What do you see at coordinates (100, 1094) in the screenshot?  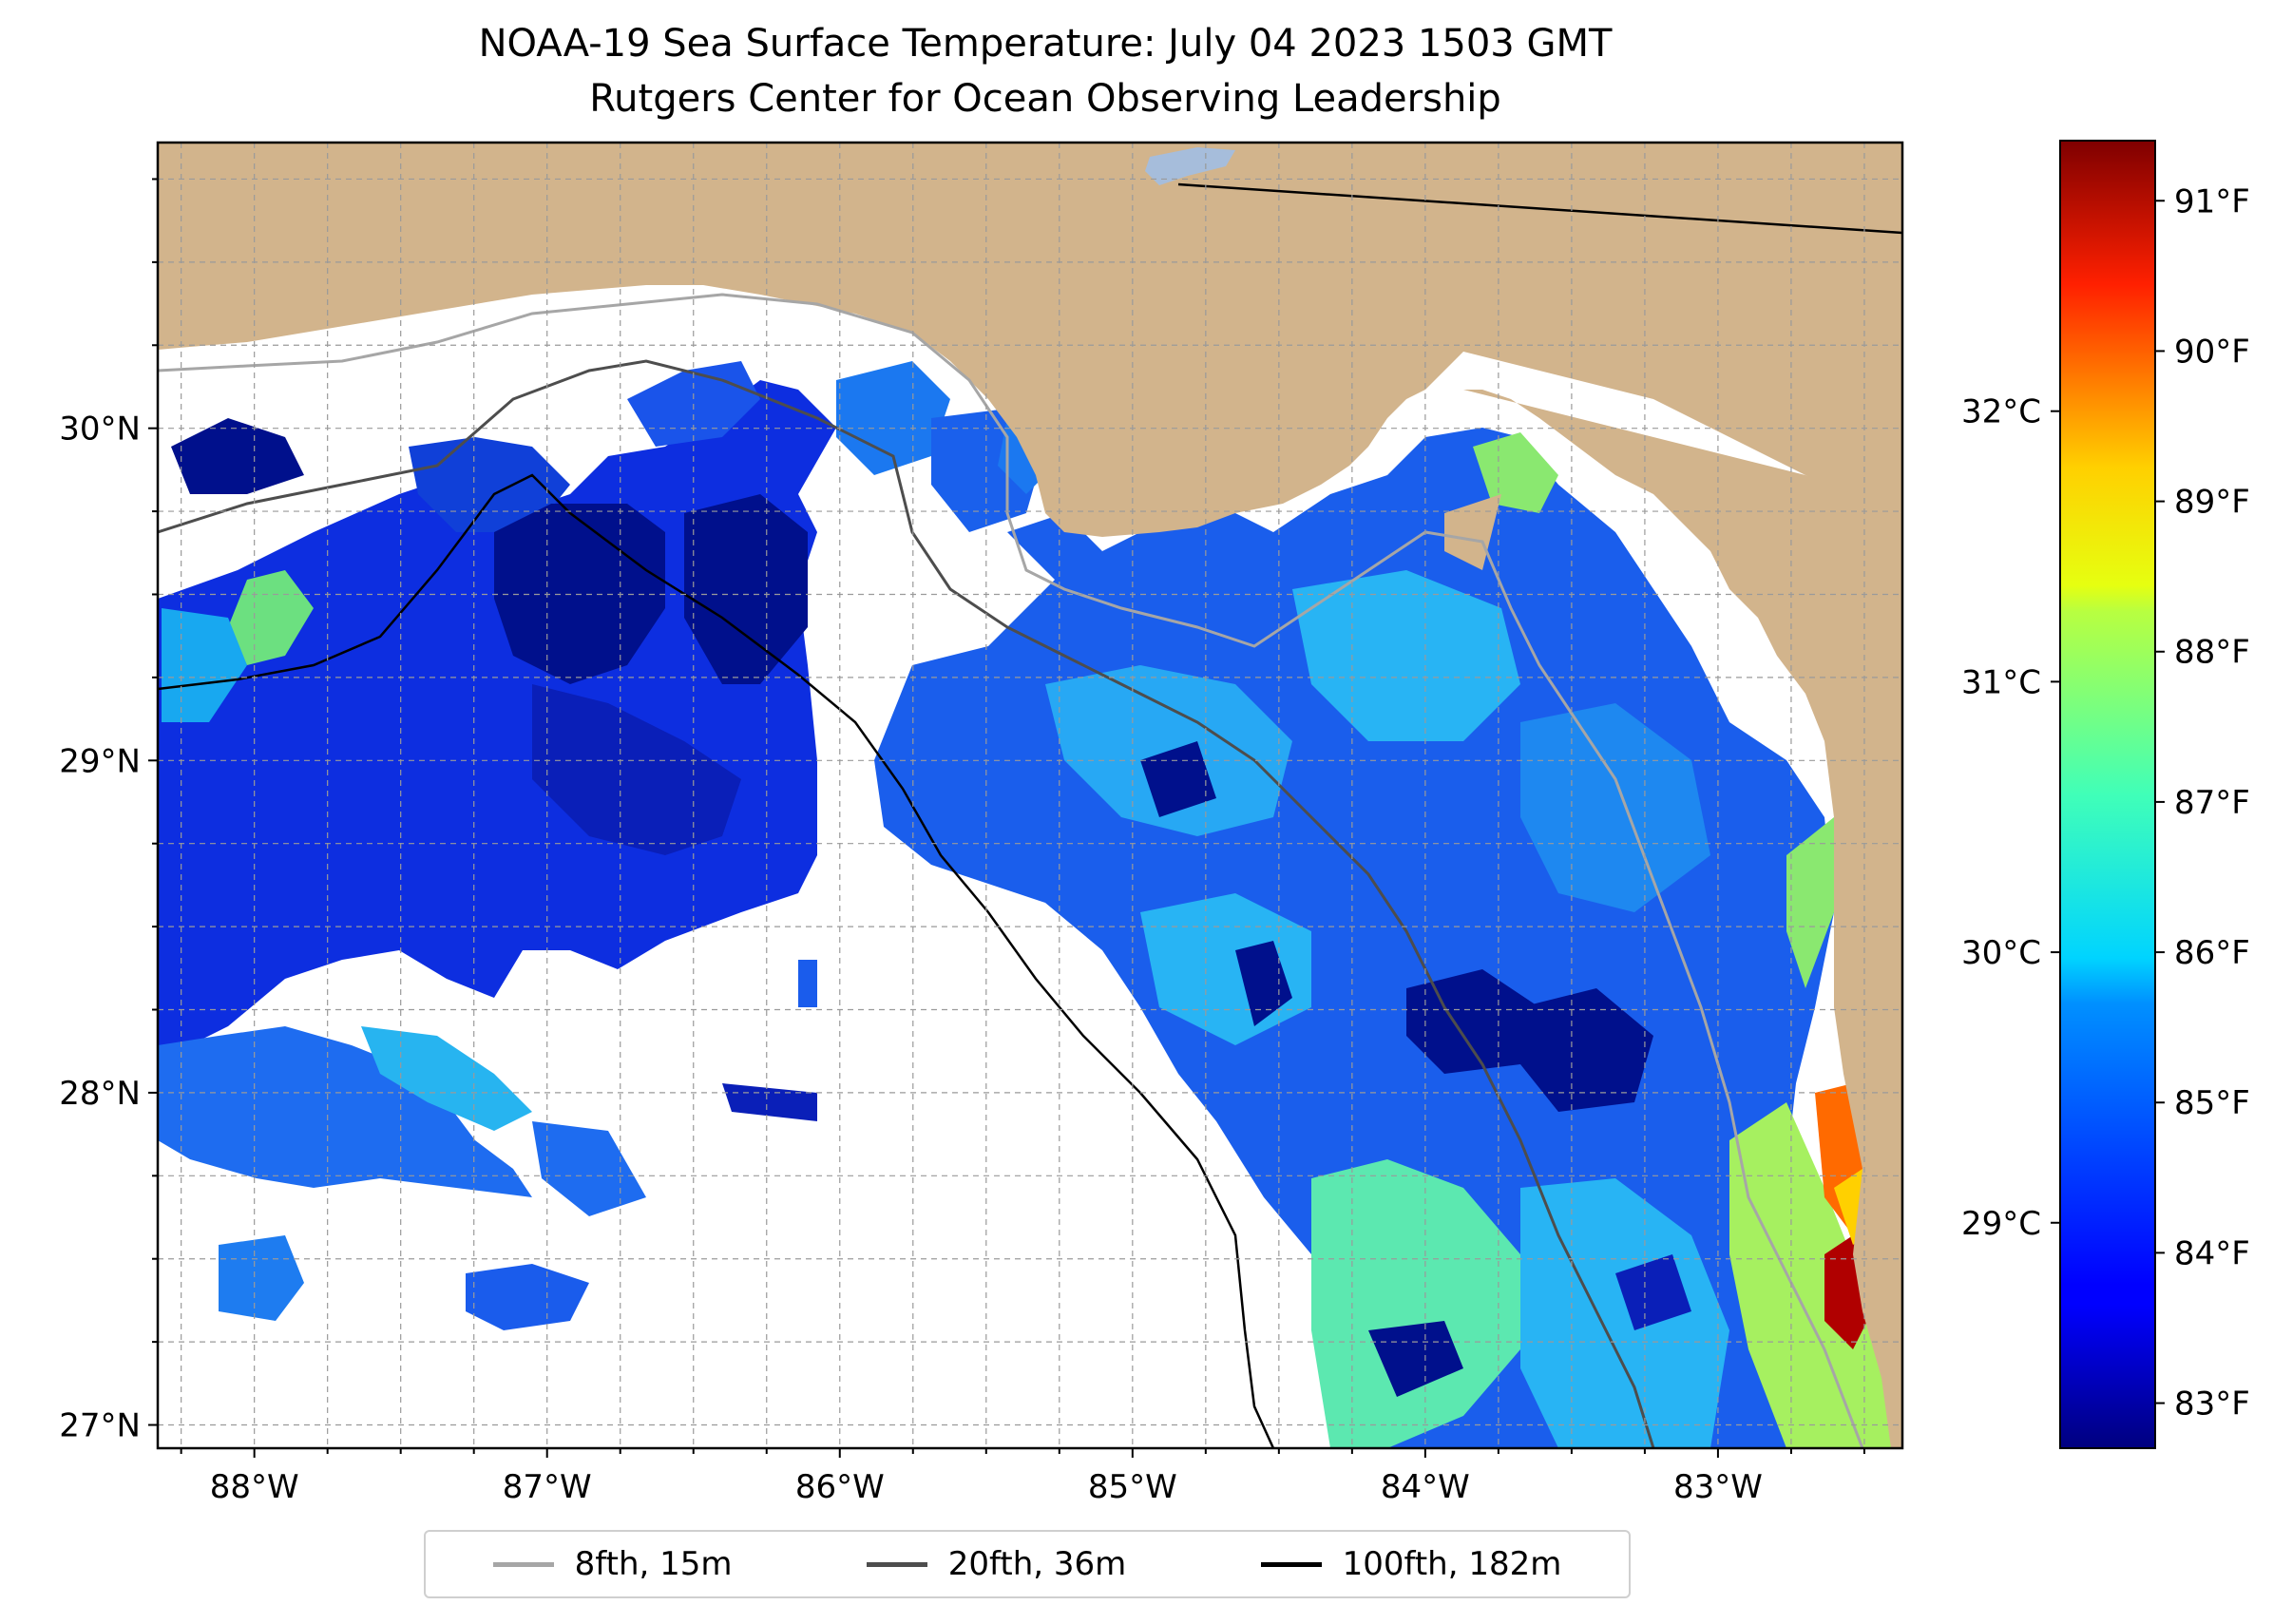 I see `lat-tick-label: 28°N` at bounding box center [100, 1094].